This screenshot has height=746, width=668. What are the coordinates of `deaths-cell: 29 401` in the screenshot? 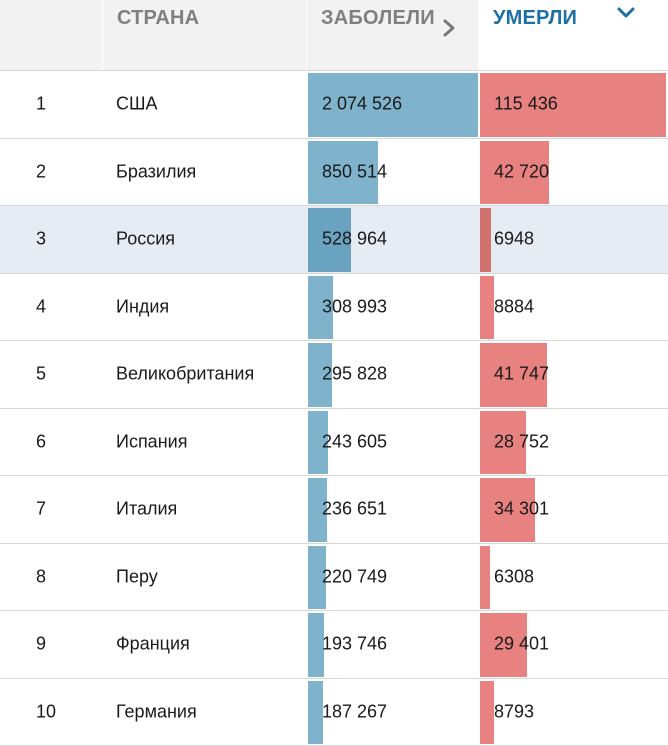 It's located at (573, 644).